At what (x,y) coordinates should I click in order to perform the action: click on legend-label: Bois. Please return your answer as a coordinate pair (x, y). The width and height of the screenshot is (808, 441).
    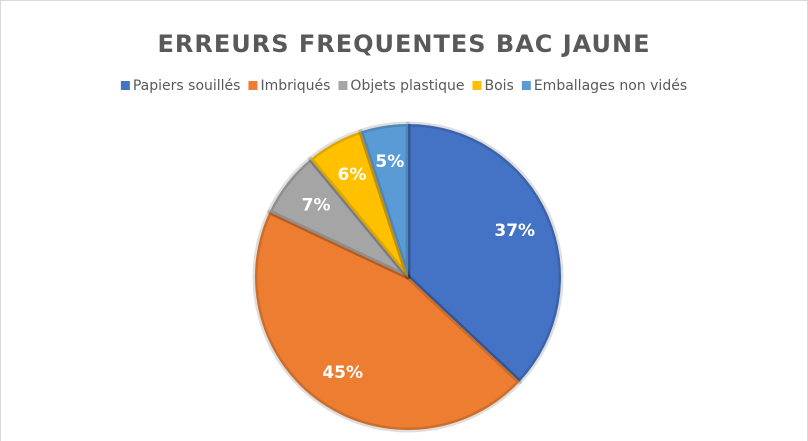
    Looking at the image, I should click on (498, 86).